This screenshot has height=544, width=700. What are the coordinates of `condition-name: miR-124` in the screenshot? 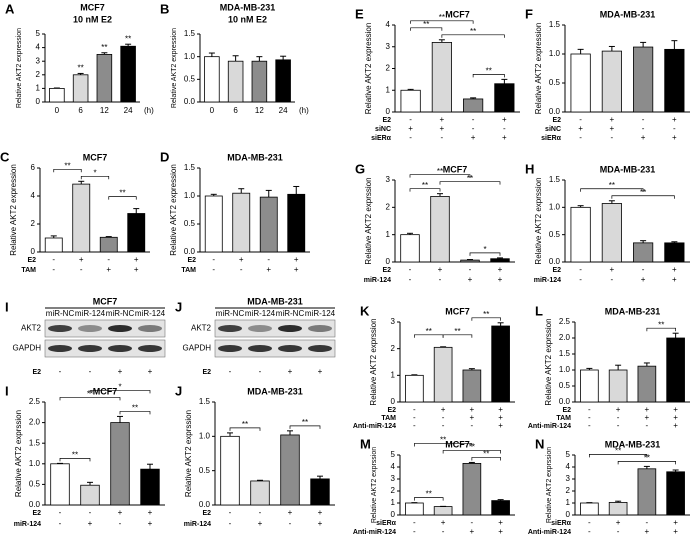 It's located at (27, 524).